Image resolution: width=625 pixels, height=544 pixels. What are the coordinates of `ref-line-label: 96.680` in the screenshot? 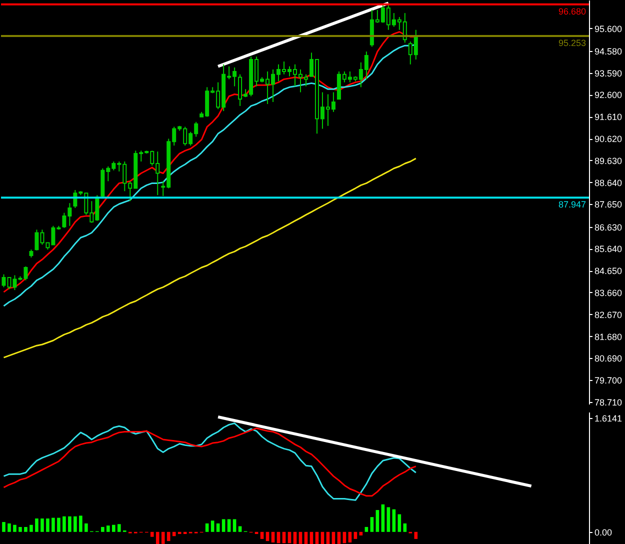 It's located at (572, 11).